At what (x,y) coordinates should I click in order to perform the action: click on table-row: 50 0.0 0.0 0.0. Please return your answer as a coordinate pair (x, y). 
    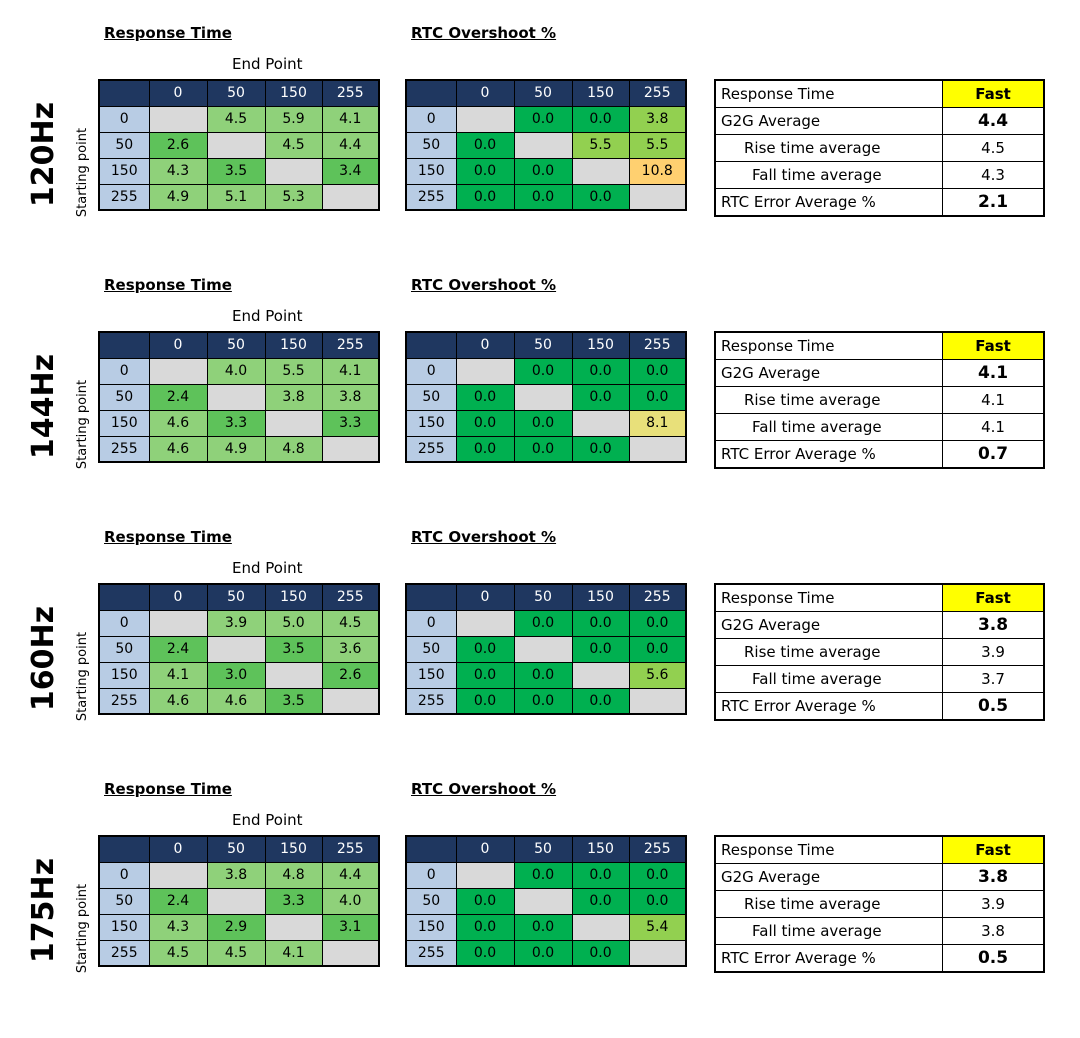
    Looking at the image, I should click on (546, 649).